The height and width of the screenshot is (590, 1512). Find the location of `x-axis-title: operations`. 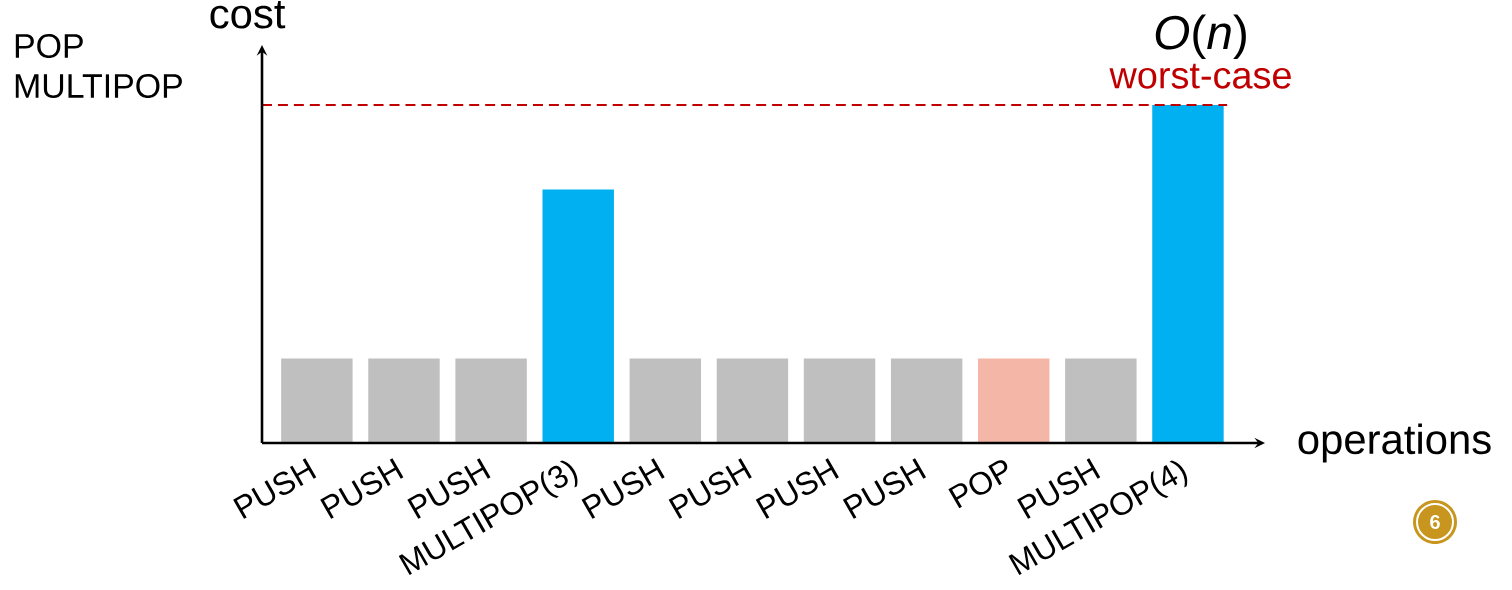

x-axis-title: operations is located at coordinates (1394, 443).